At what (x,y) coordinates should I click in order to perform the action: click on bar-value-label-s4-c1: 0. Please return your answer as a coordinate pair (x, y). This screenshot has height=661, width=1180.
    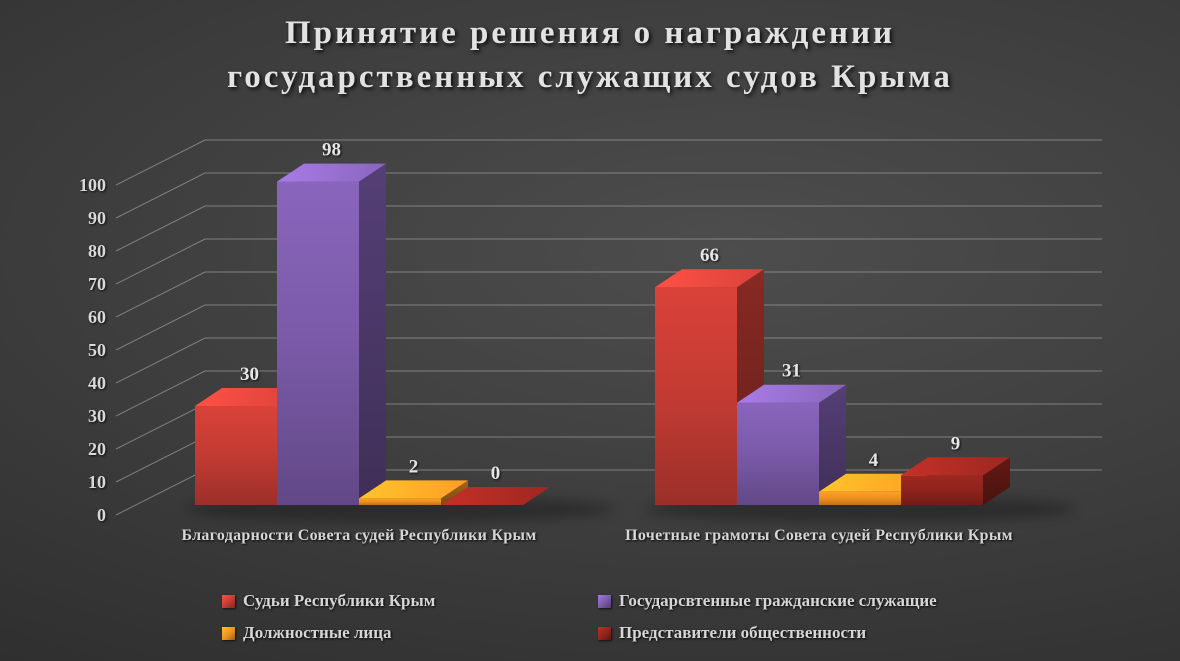
    Looking at the image, I should click on (496, 473).